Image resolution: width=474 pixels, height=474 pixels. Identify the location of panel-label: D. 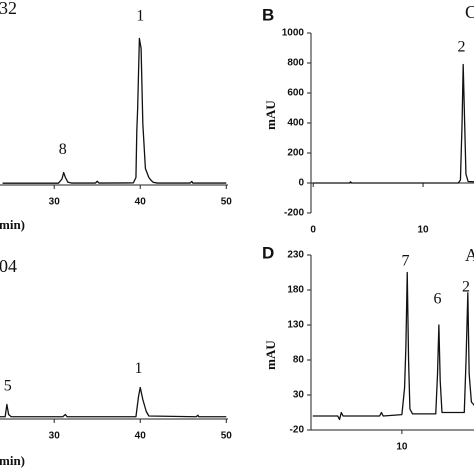
(268, 252).